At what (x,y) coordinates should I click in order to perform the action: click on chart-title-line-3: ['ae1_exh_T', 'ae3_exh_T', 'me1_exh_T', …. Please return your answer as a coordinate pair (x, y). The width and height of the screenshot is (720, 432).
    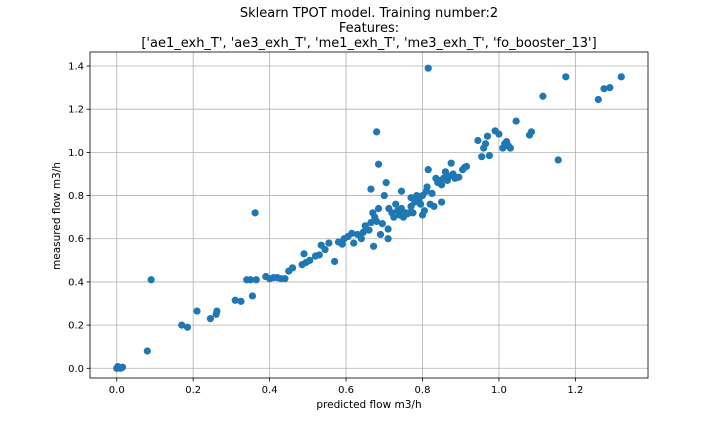
    Looking at the image, I should click on (368, 43).